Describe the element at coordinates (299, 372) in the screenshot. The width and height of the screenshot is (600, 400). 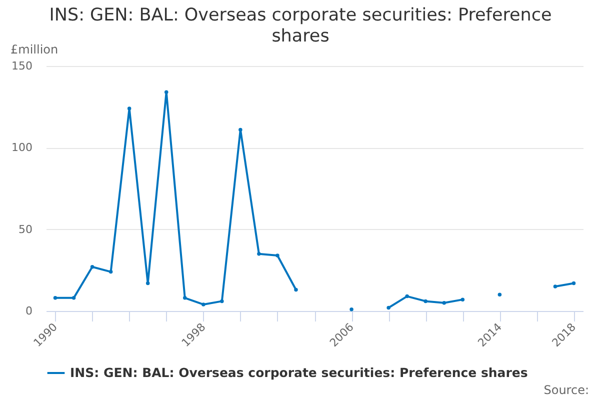
I see `legend-label: INS: GEN: BAL: Overseas corporate securities: Preference shares` at that location.